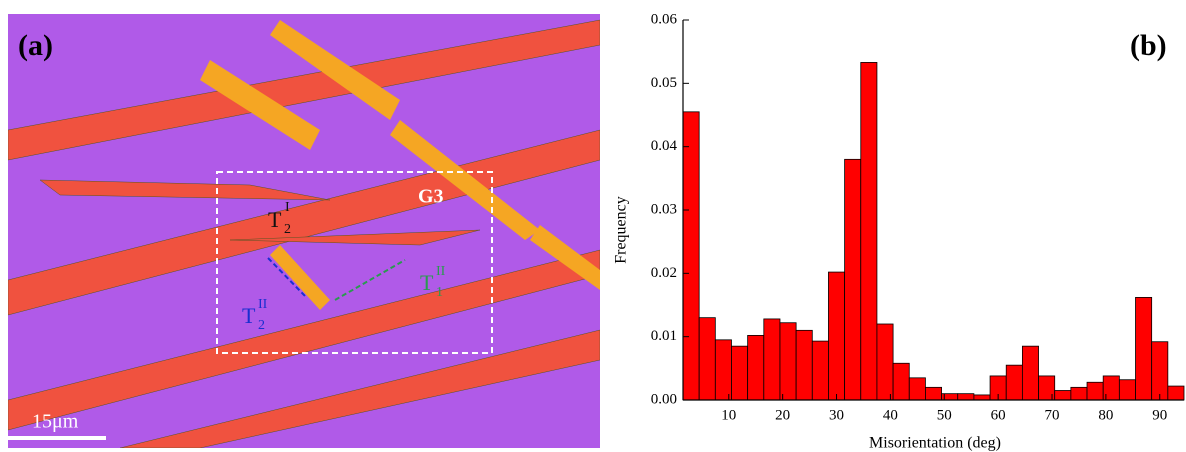 The image size is (1186, 452). Describe the element at coordinates (836, 415) in the screenshot. I see `x-tick-label: 30` at that location.